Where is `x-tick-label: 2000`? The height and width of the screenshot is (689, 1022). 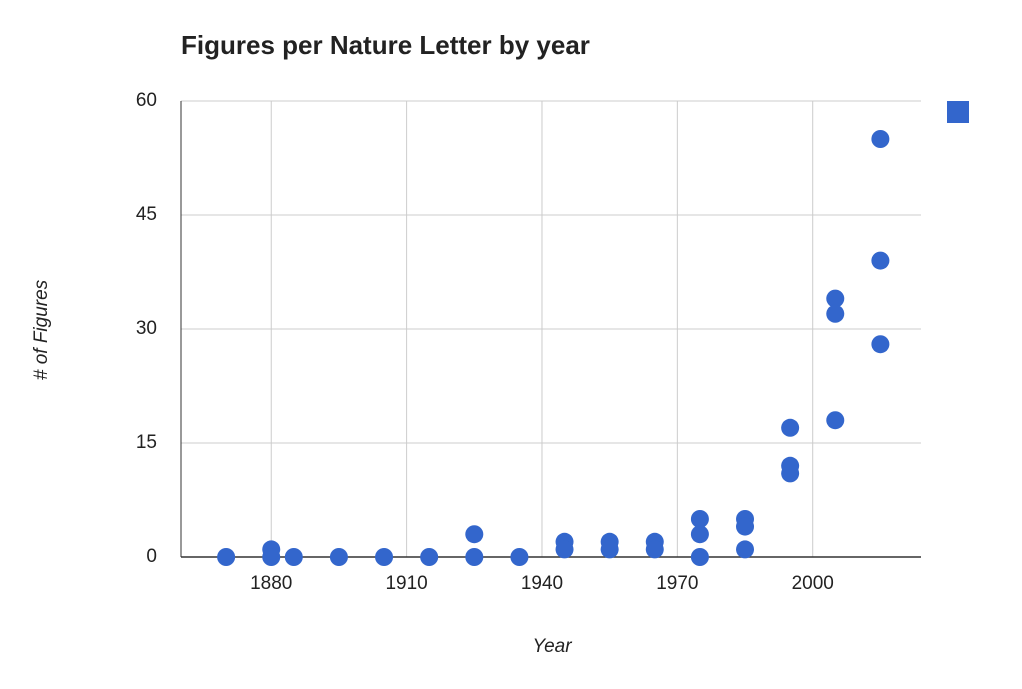
x-tick-label: 2000 is located at coordinates (813, 583).